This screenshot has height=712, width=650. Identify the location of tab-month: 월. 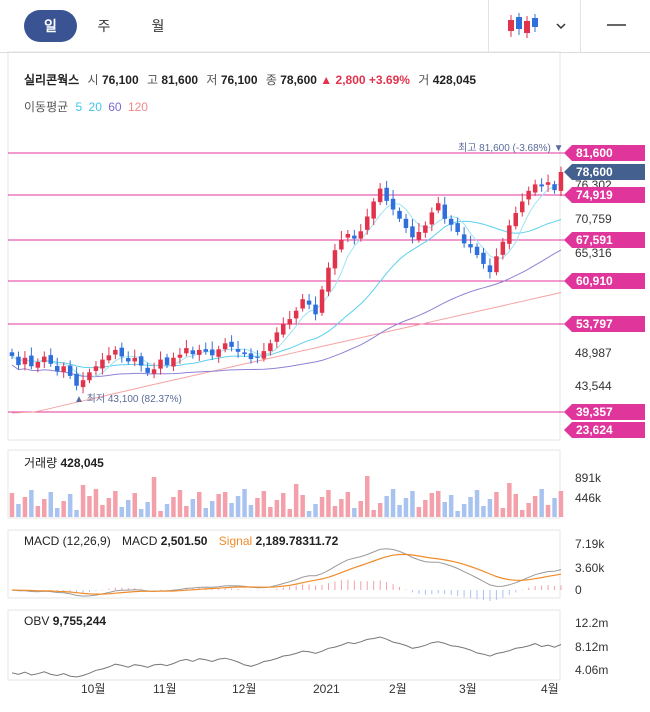
(158, 26).